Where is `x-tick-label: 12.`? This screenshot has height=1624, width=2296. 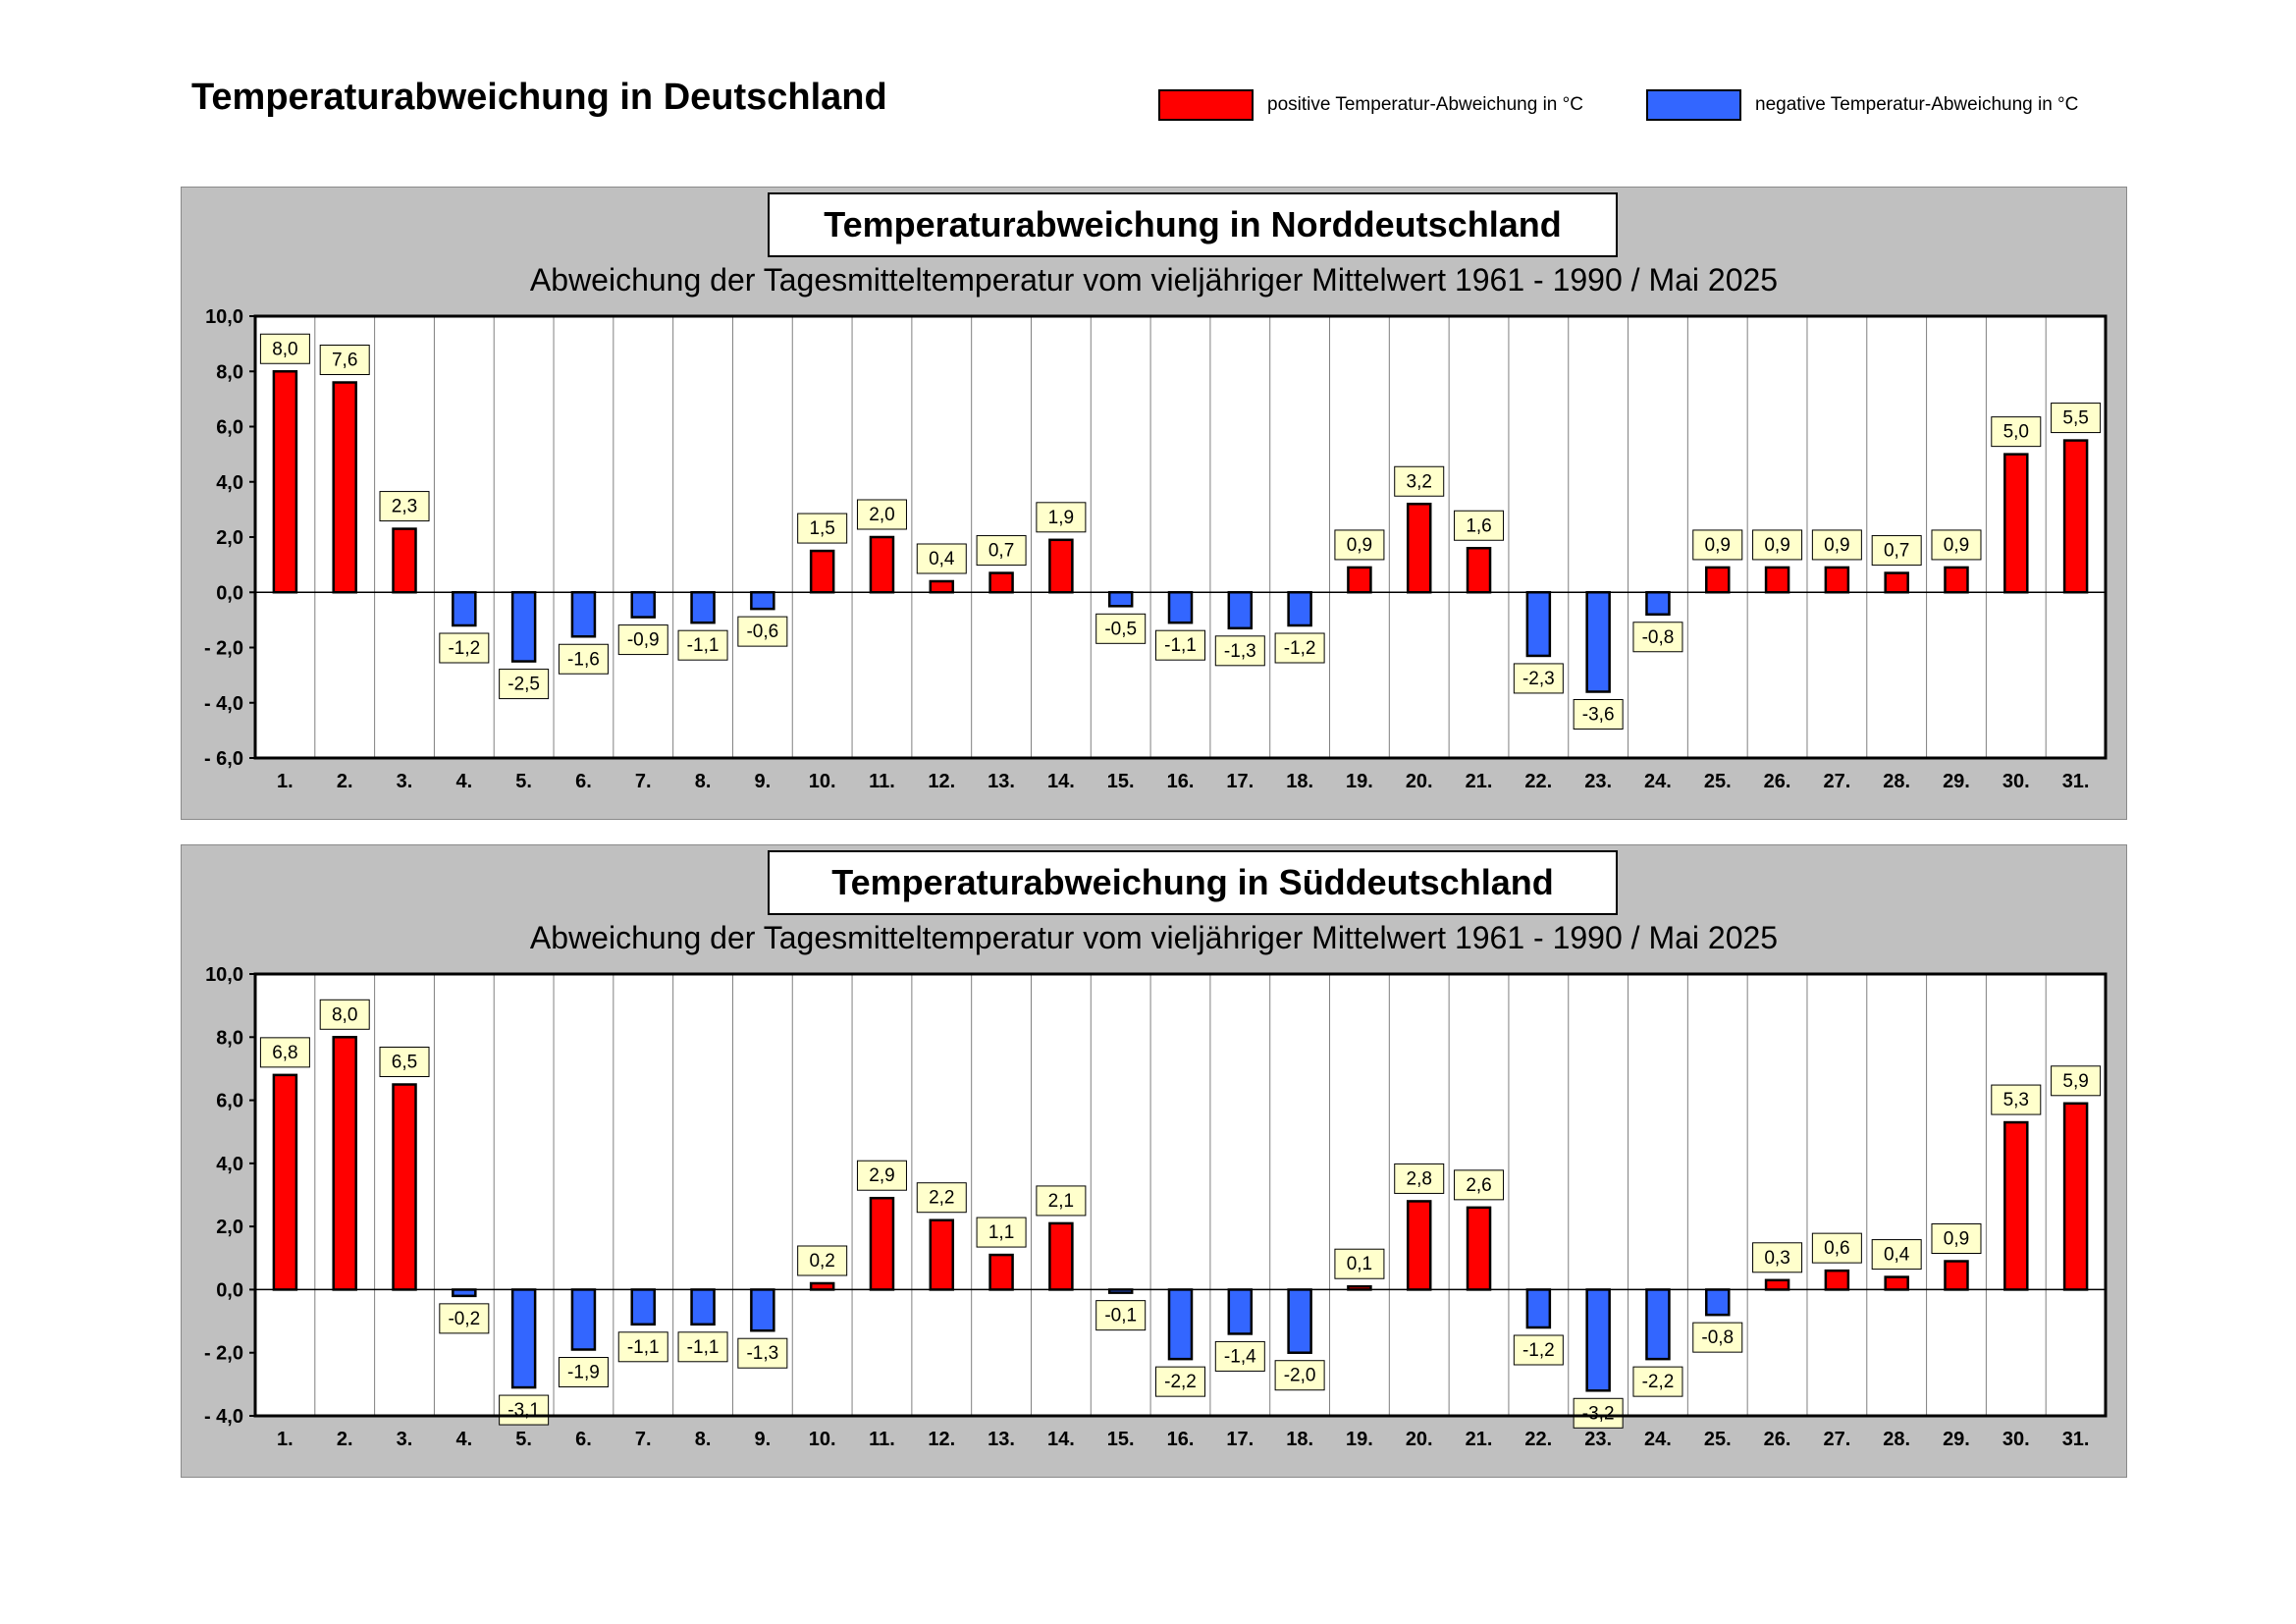
x-tick-label: 12. is located at coordinates (941, 781).